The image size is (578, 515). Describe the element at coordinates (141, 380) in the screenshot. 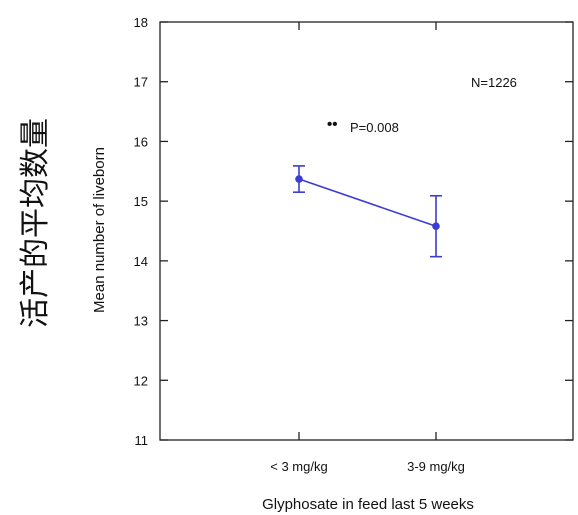

I see `y-tick-label: 12` at that location.